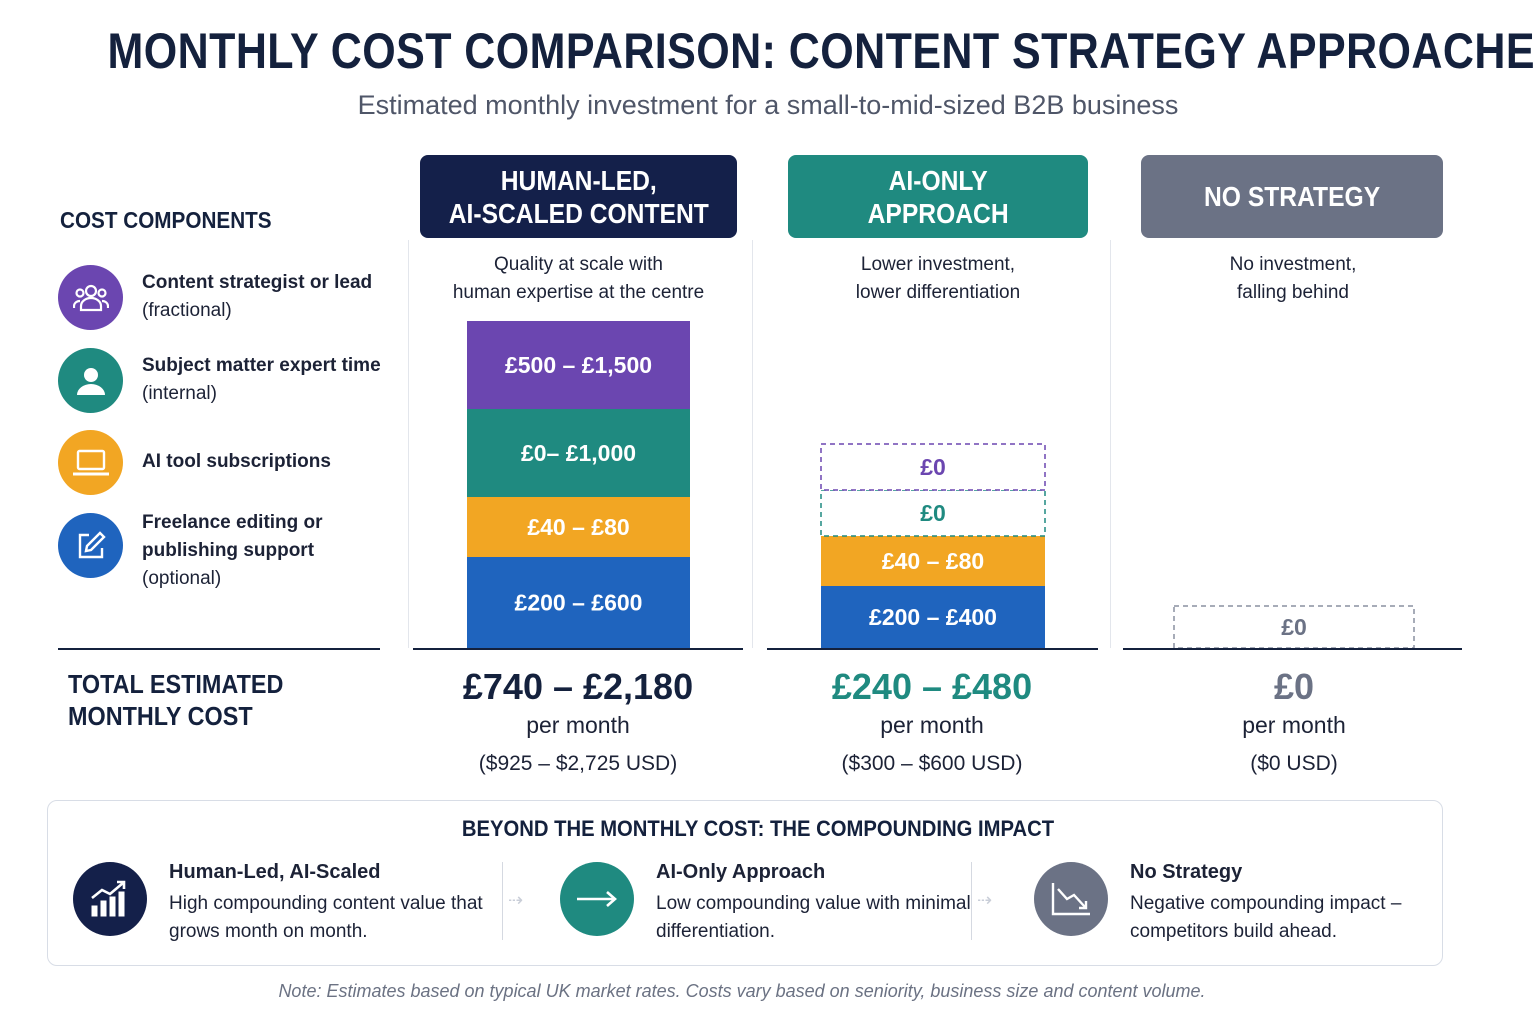  I want to click on impact-heading: Human-Led, AI-Scaled, so click(275, 872).